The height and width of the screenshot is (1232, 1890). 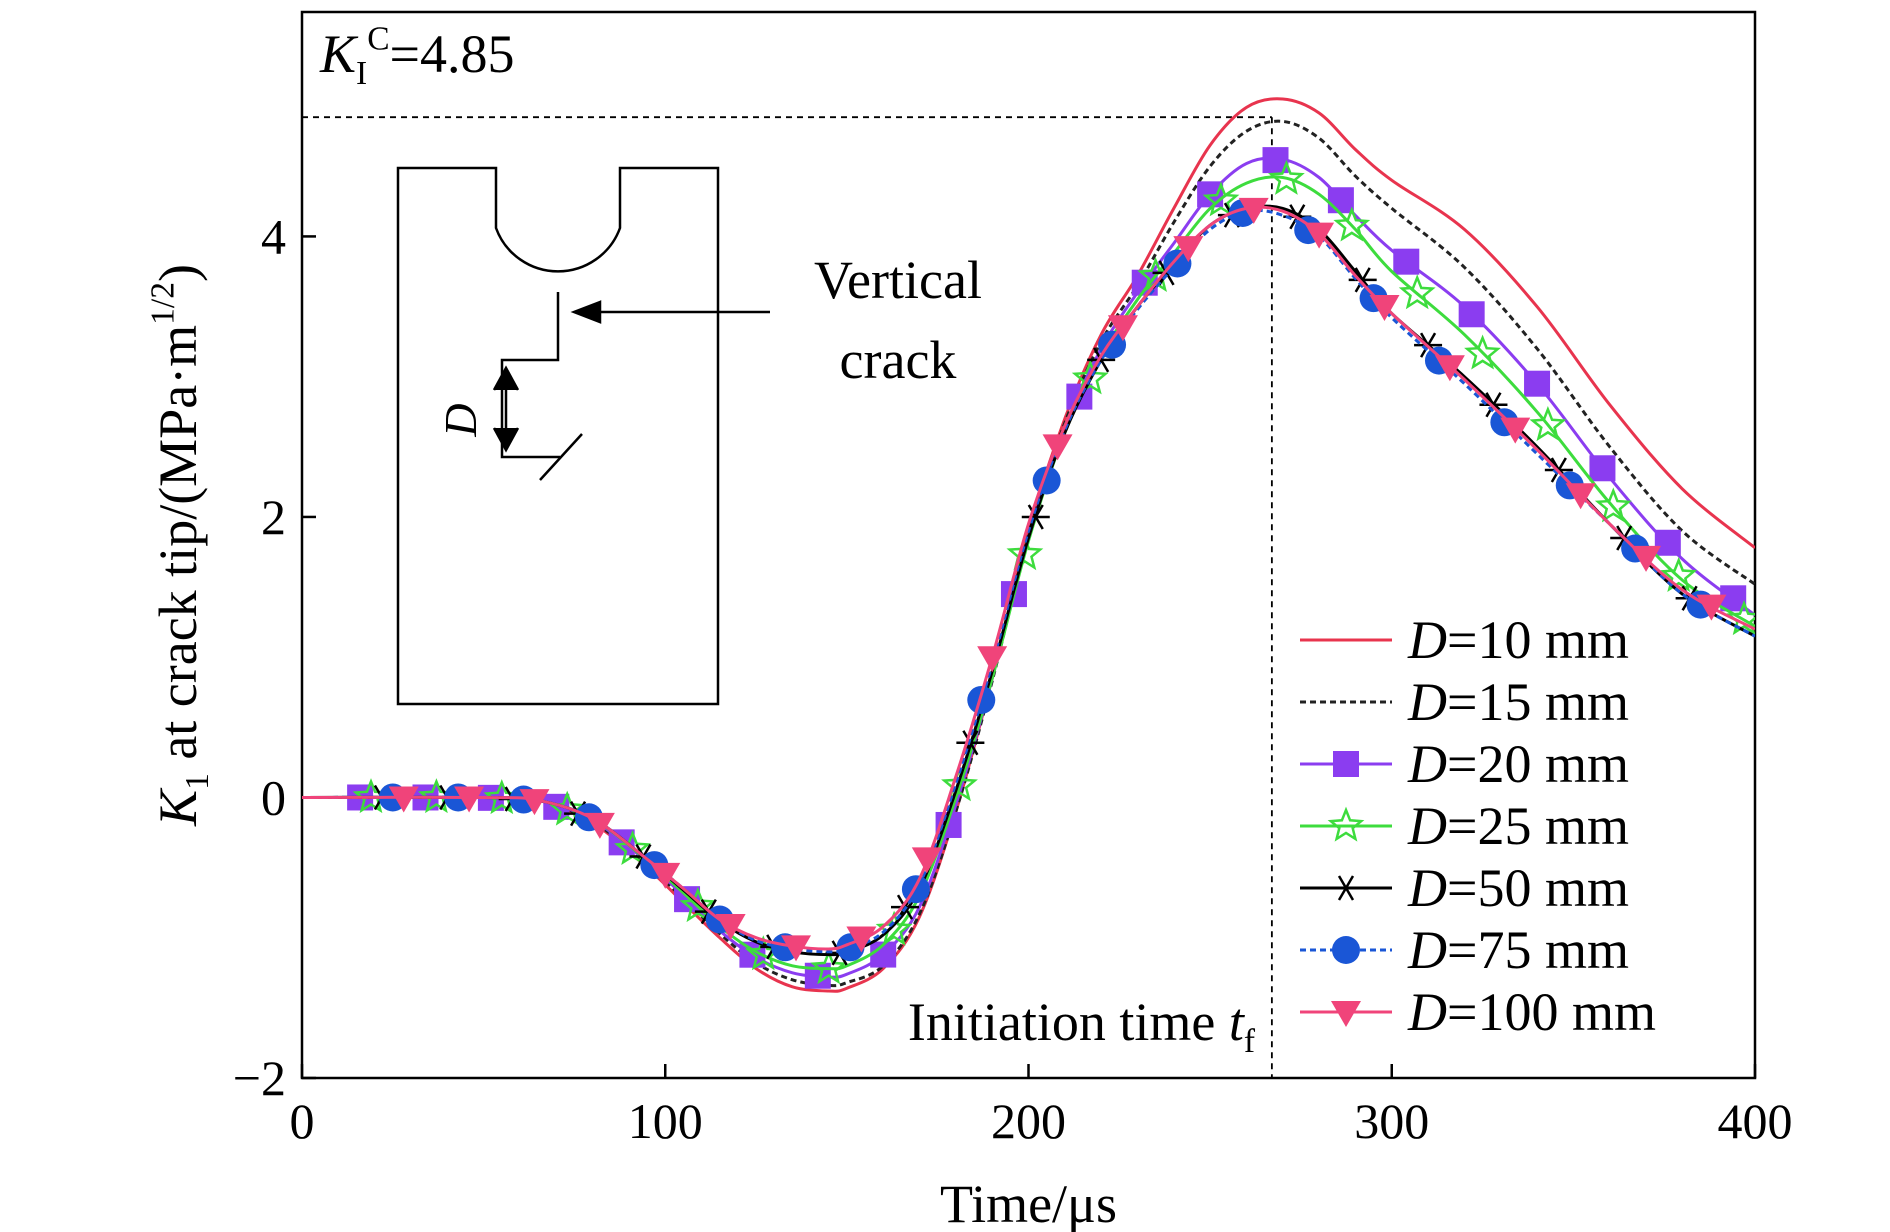 I want to click on crack-end-tick, so click(x=561, y=457).